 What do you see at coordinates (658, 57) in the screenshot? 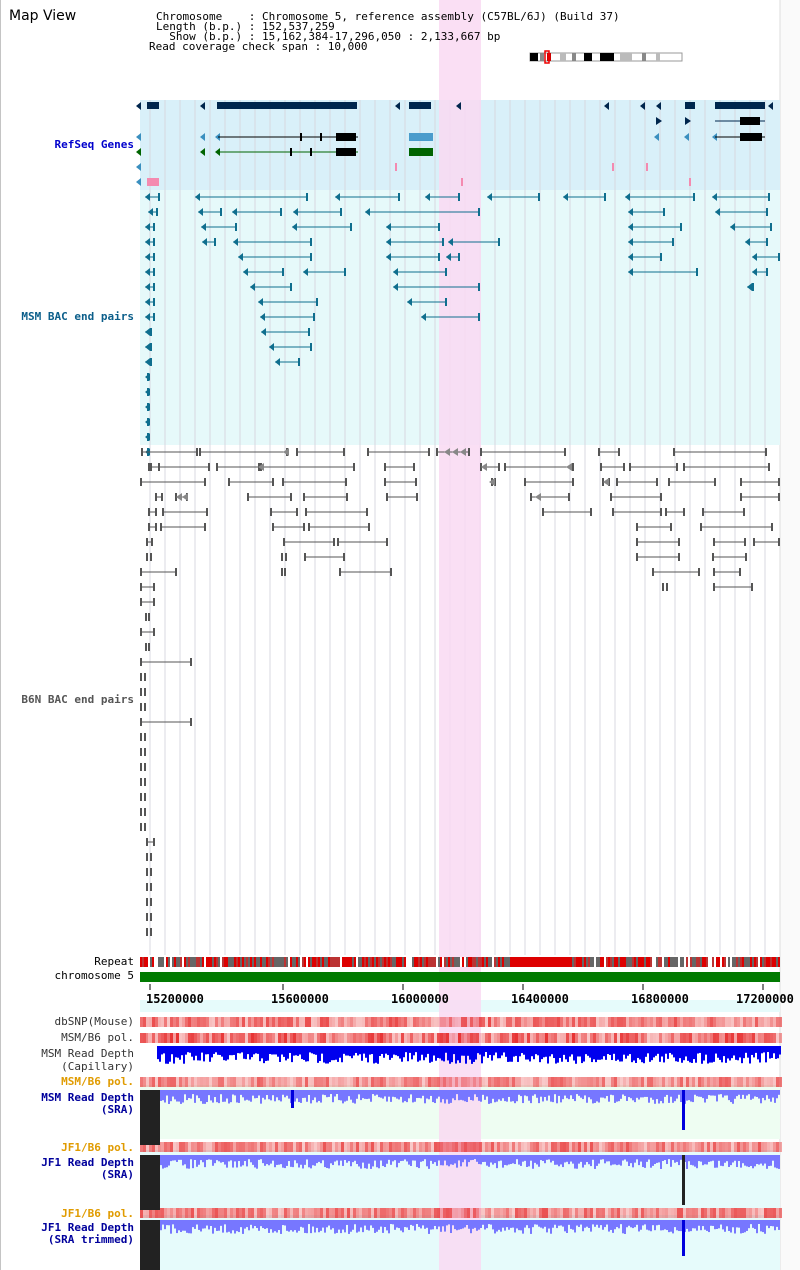
I see `ideogram-band` at bounding box center [658, 57].